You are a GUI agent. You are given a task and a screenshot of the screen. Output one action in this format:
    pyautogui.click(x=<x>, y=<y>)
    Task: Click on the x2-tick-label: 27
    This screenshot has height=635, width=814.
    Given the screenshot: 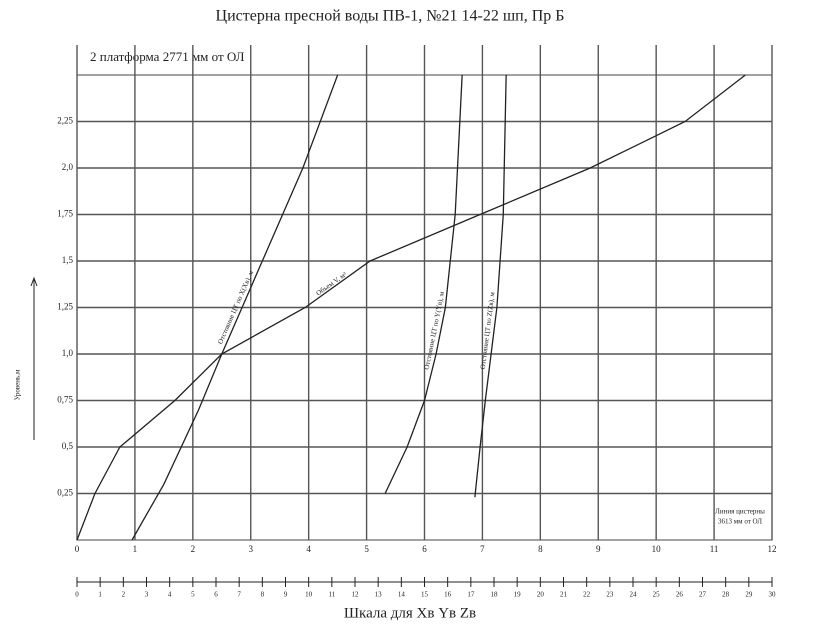 What is the action you would take?
    pyautogui.click(x=703, y=595)
    